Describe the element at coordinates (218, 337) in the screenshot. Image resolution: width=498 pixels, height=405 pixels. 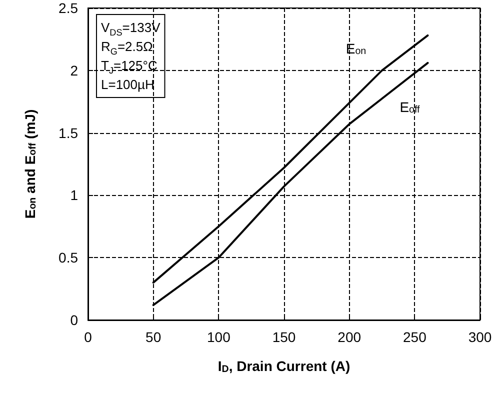
I see `x-tick-label: 100` at that location.